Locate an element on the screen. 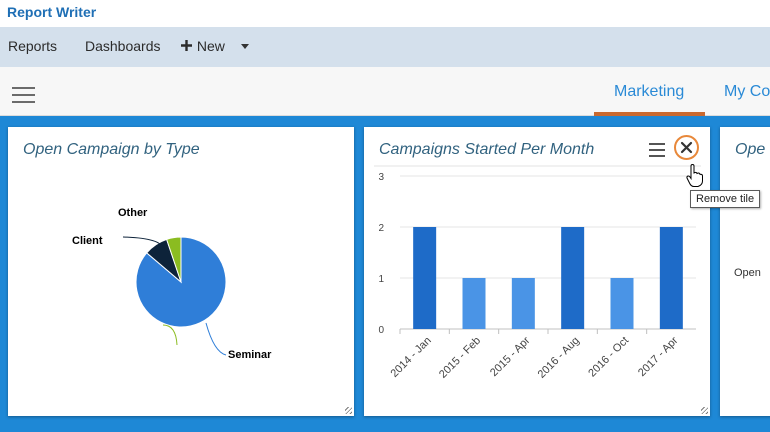  bar-2016-aug is located at coordinates (573, 278).